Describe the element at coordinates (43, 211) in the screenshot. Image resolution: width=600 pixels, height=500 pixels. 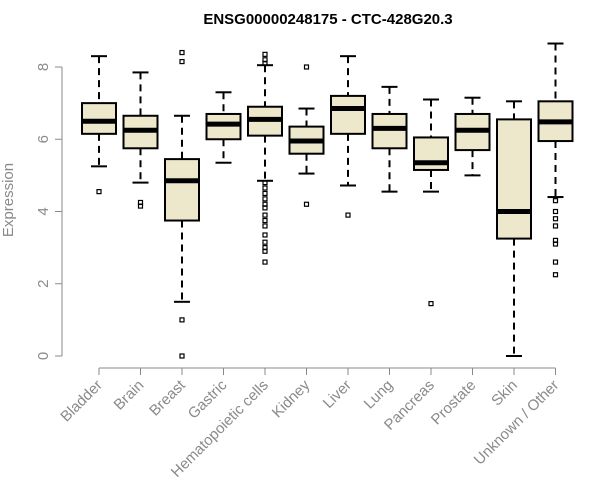
I see `y-tick-label: 4` at that location.